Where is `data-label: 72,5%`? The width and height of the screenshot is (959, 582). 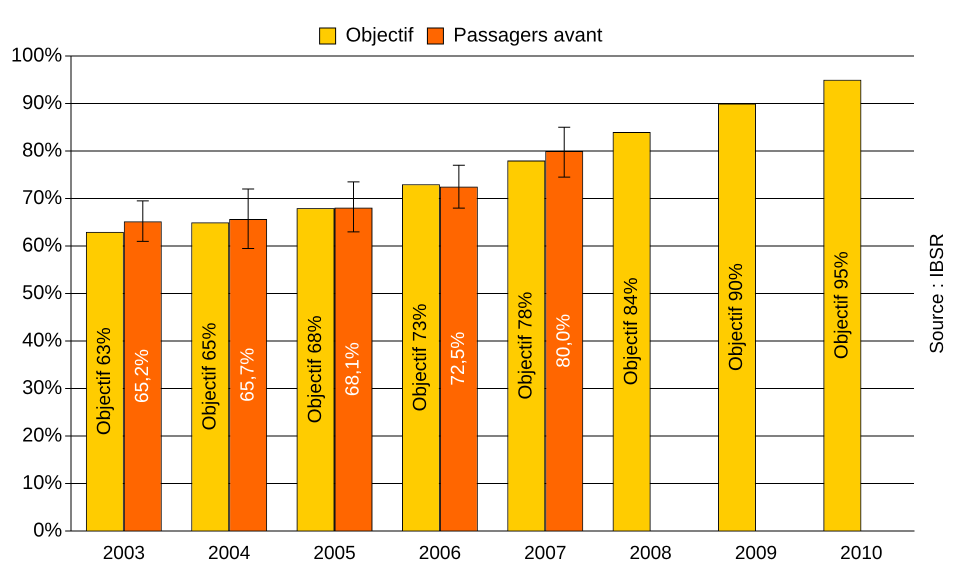 data-label: 72,5% is located at coordinates (459, 359).